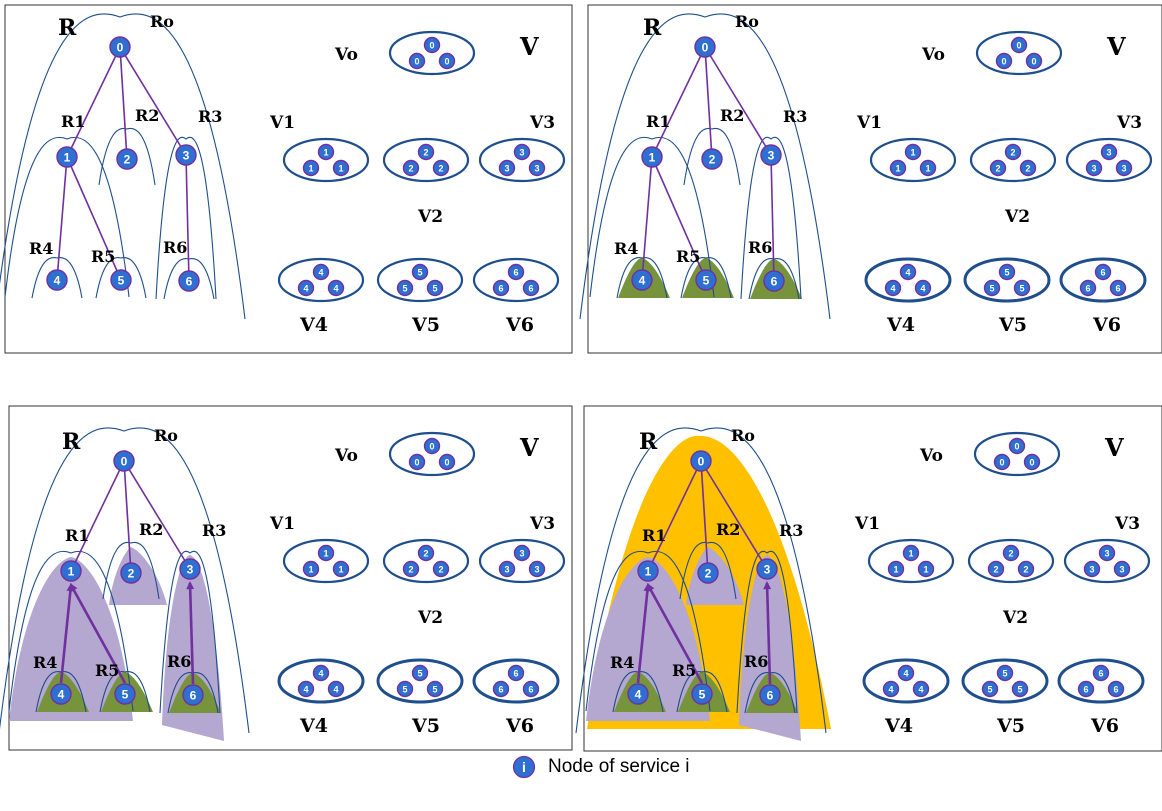  I want to click on set-node-left-label: 5, so click(404, 288).